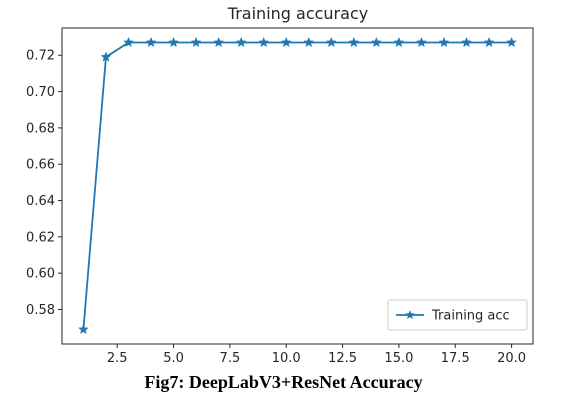  I want to click on y-tick-label: 0.68, so click(40, 128).